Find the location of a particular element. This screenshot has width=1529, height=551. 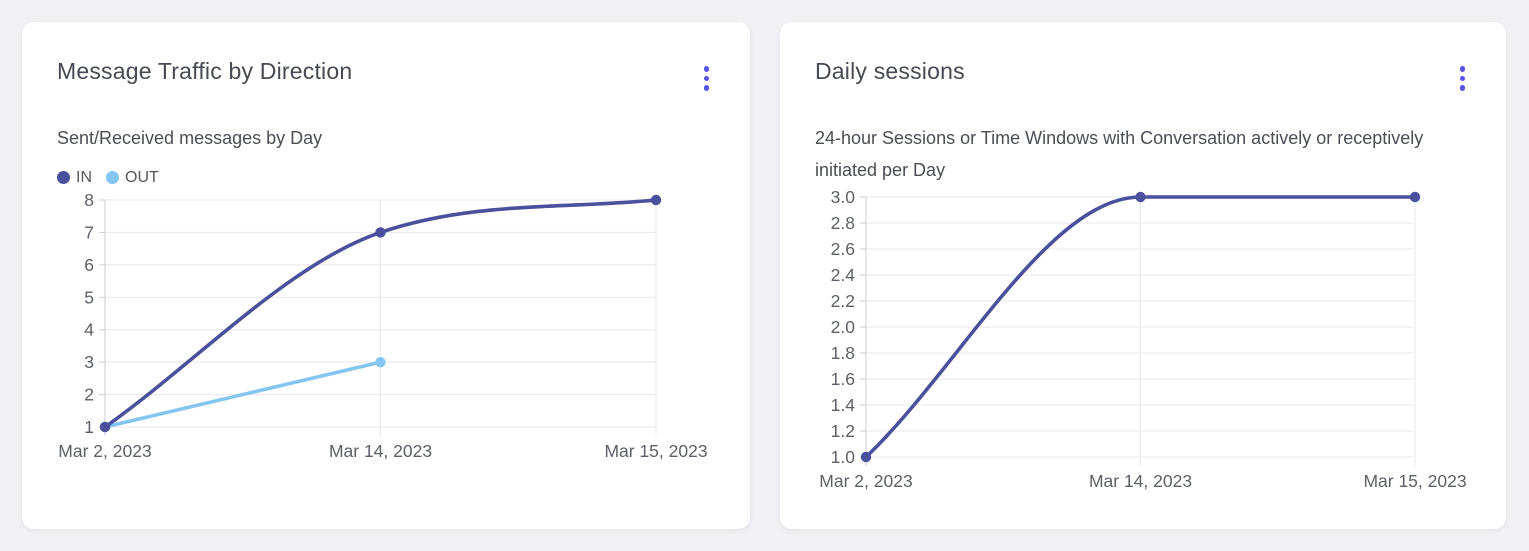

card-header: Daily sessions is located at coordinates (1143, 77).